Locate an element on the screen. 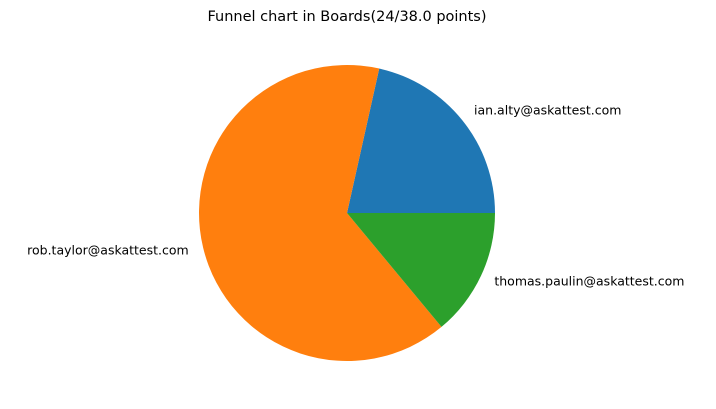 This screenshot has width=716, height=409. pie-label-ian-alty-askattest-com: ian.alty@askattest.com is located at coordinates (547, 110).